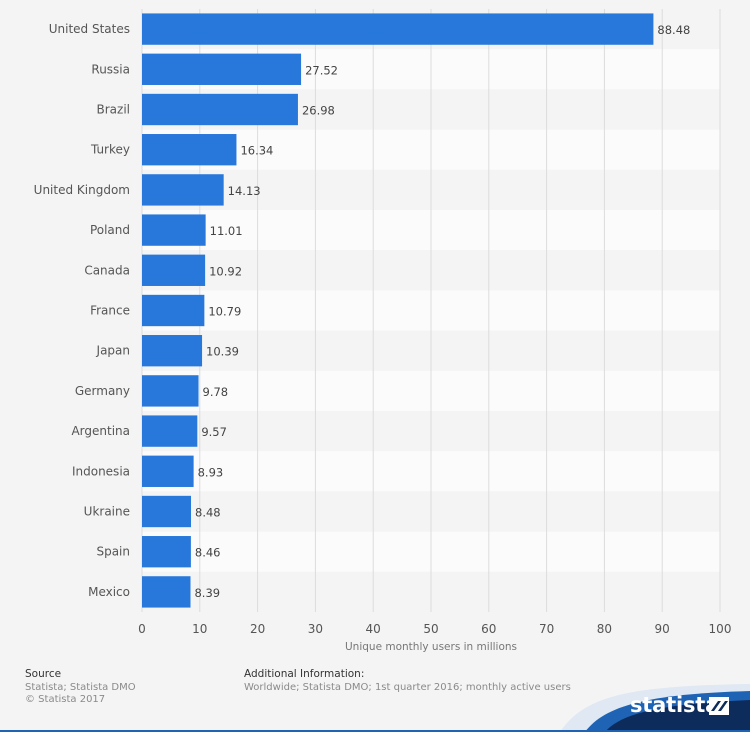 Image resolution: width=750 pixels, height=732 pixels. Describe the element at coordinates (110, 230) in the screenshot. I see `category-label: Poland` at that location.